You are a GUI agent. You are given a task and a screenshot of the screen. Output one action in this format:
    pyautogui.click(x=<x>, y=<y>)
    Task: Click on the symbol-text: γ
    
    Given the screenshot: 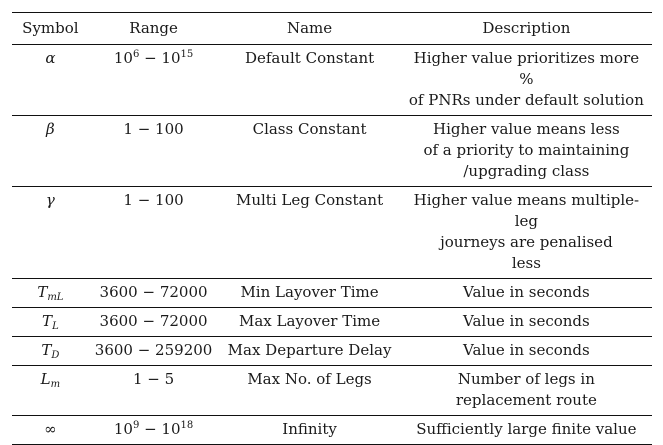 What is the action you would take?
    pyautogui.click(x=50, y=200)
    